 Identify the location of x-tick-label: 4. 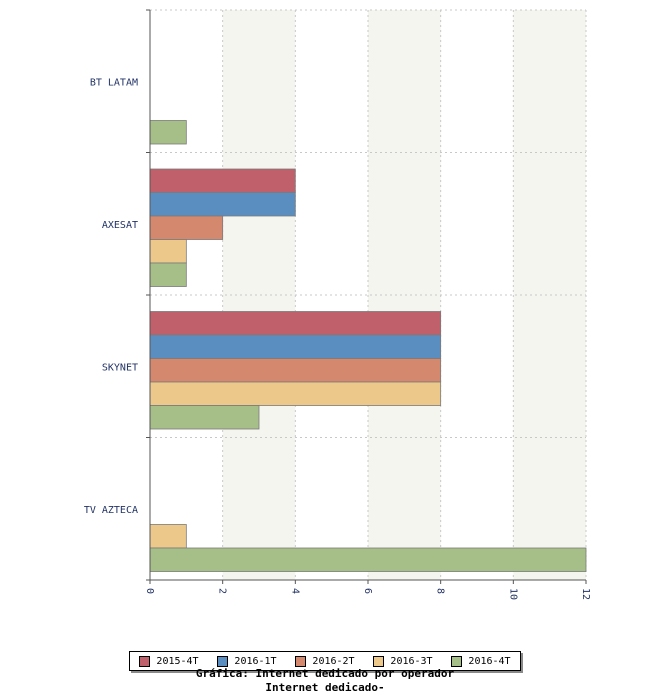
(294, 591).